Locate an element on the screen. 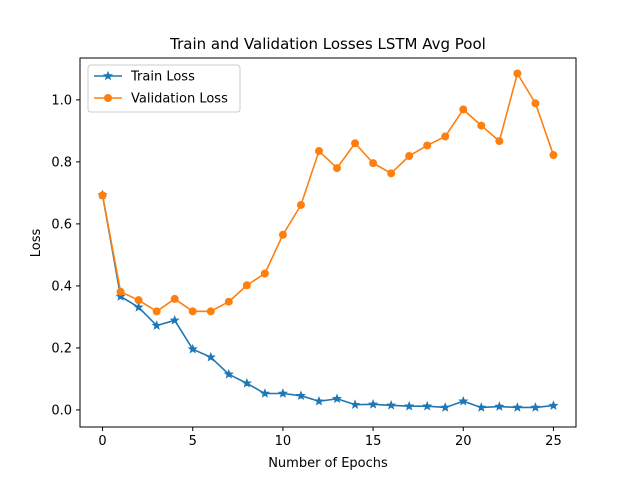  y-tick-label: 0.2 is located at coordinates (61, 348).